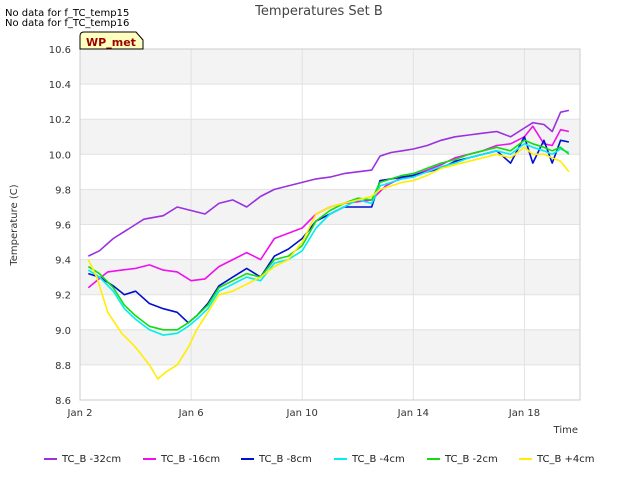 This screenshot has width=640, height=480. What do you see at coordinates (191, 413) in the screenshot?
I see `x-tick-label: Jan 6` at bounding box center [191, 413].